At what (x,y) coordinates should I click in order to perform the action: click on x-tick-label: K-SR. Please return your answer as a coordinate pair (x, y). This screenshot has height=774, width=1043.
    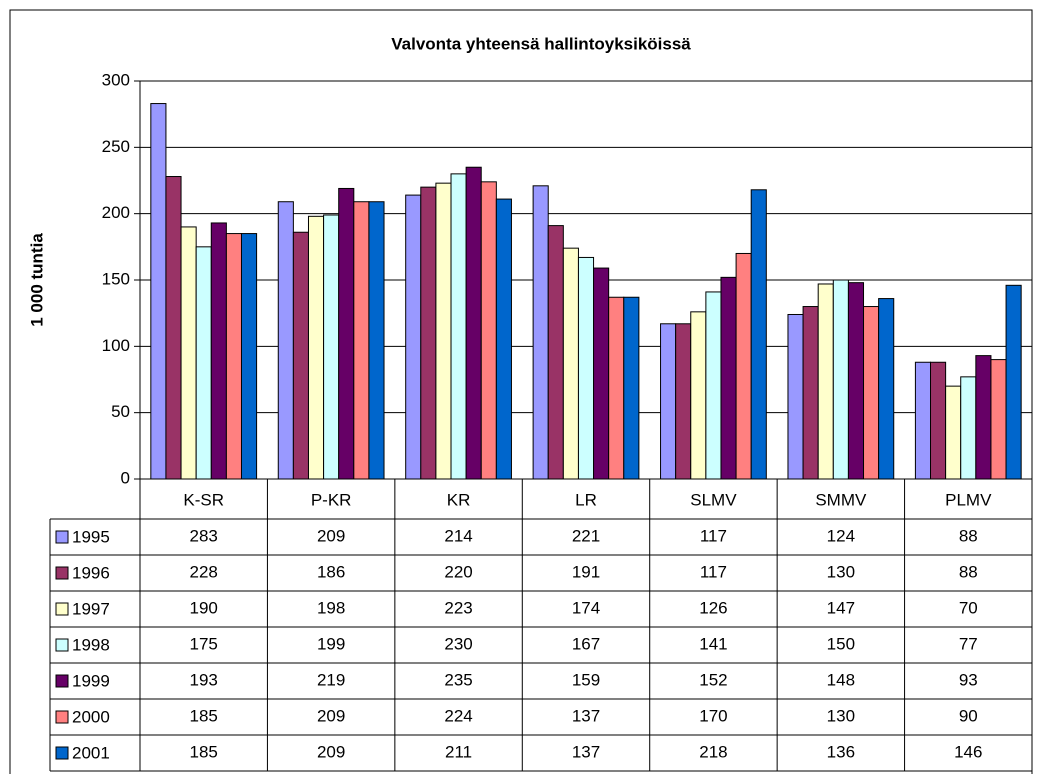
    Looking at the image, I should click on (203, 499).